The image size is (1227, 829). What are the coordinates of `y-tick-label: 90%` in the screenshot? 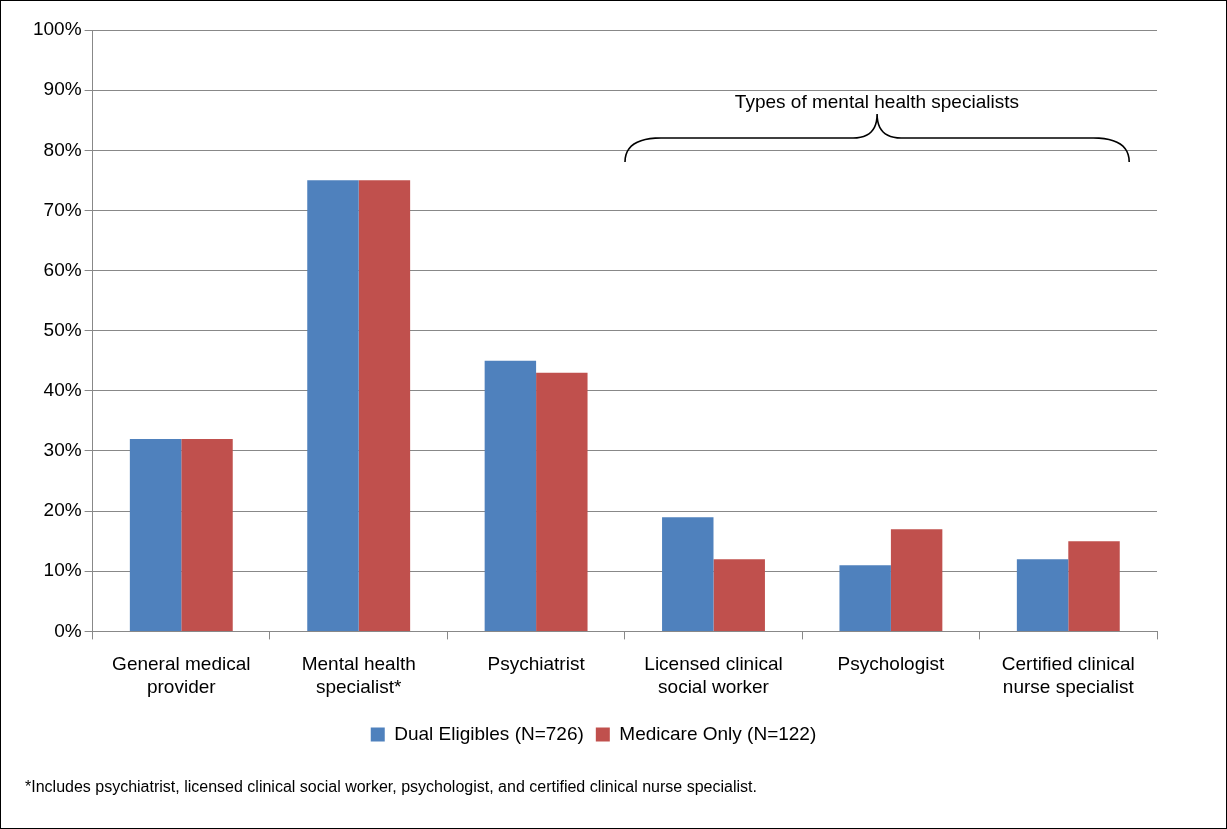 It's located at (62, 89).